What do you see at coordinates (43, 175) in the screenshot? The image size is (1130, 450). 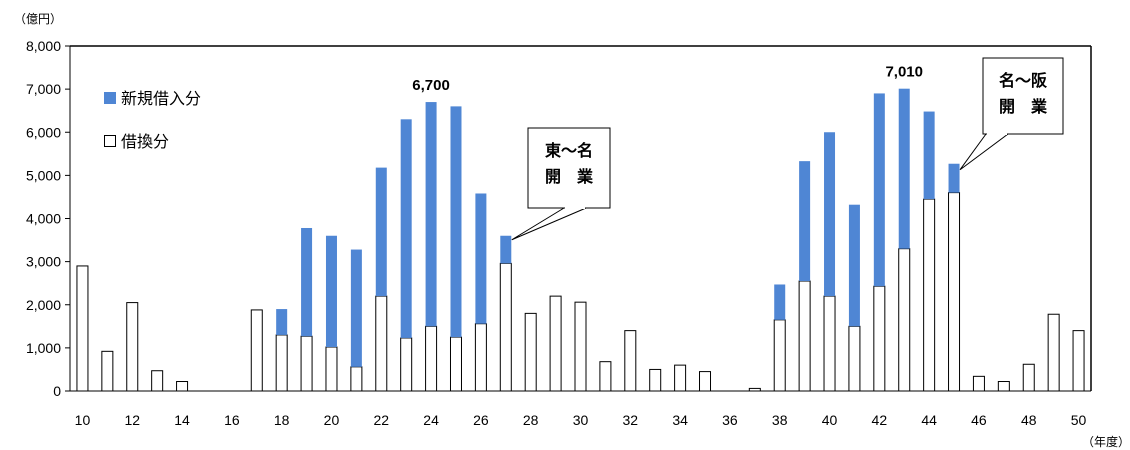 I see `y-tick-label: 5,000` at bounding box center [43, 175].